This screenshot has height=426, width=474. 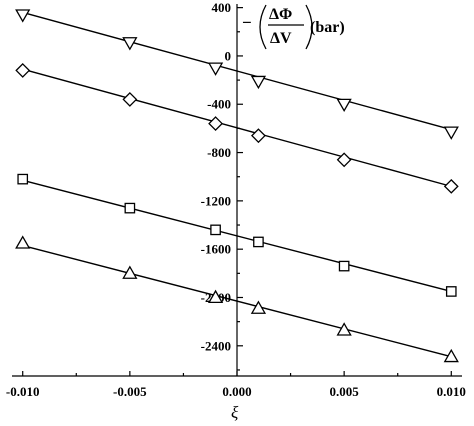 What do you see at coordinates (280, 14) in the screenshot?
I see `y-axis-label-numerator: ΔΦ` at bounding box center [280, 14].